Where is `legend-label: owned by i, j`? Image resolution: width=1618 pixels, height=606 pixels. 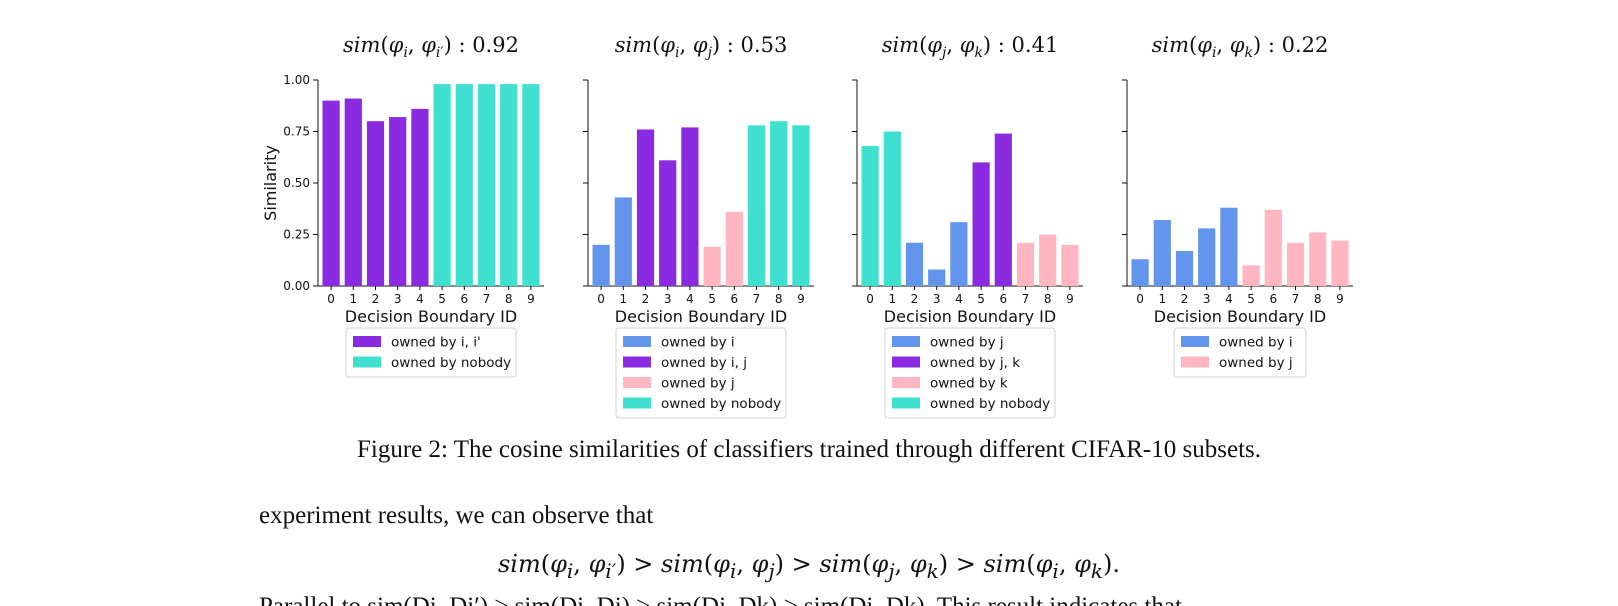 legend-label: owned by i, j is located at coordinates (704, 363).